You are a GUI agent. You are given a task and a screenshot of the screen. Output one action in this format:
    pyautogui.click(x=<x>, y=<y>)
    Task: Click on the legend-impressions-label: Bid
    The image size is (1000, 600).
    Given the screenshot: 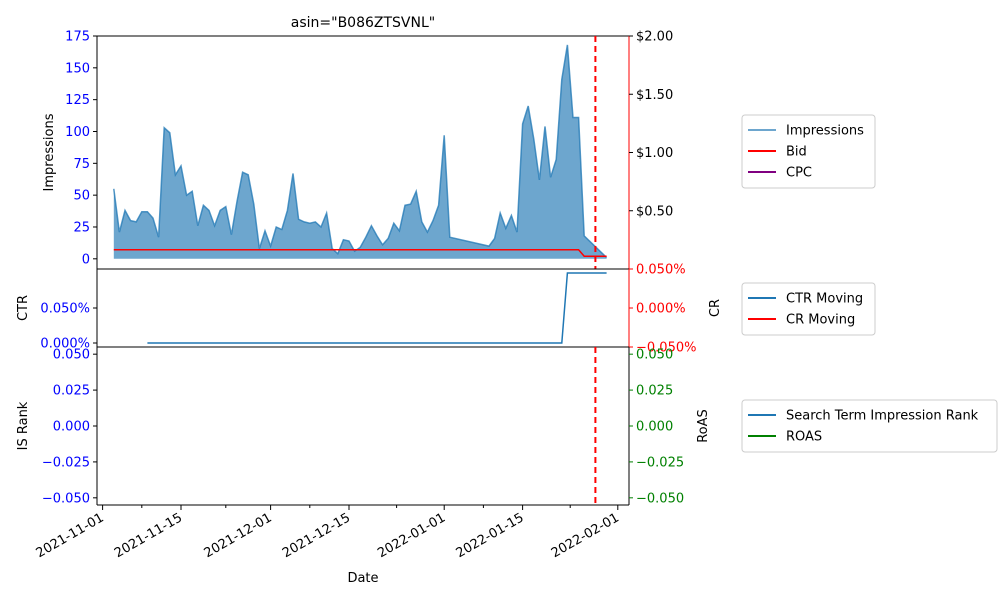 What is the action you would take?
    pyautogui.click(x=796, y=152)
    